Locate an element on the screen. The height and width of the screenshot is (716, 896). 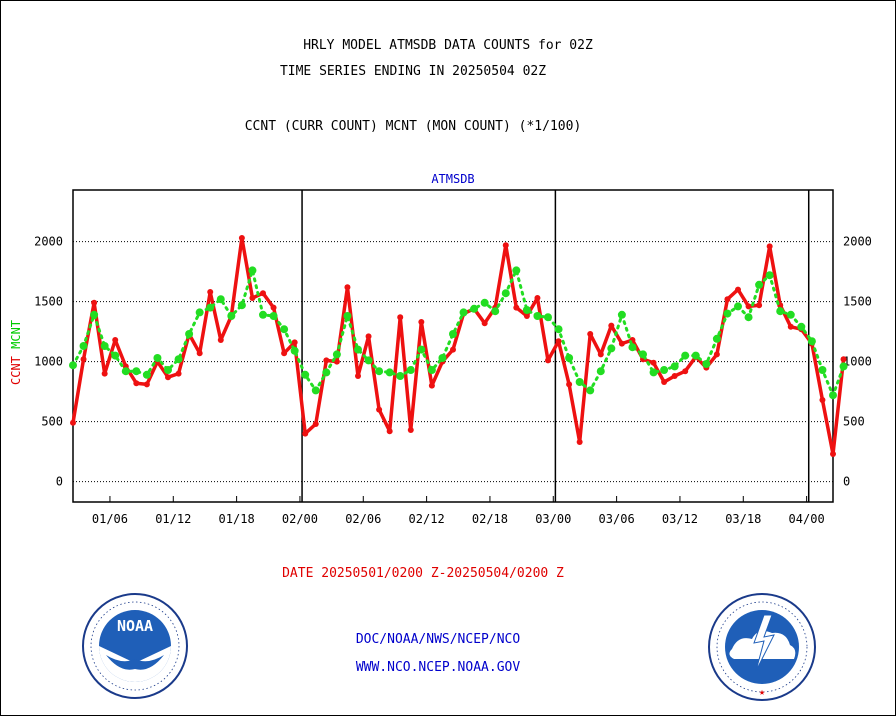
noaa-logo: NOAA is located at coordinates (135, 646).